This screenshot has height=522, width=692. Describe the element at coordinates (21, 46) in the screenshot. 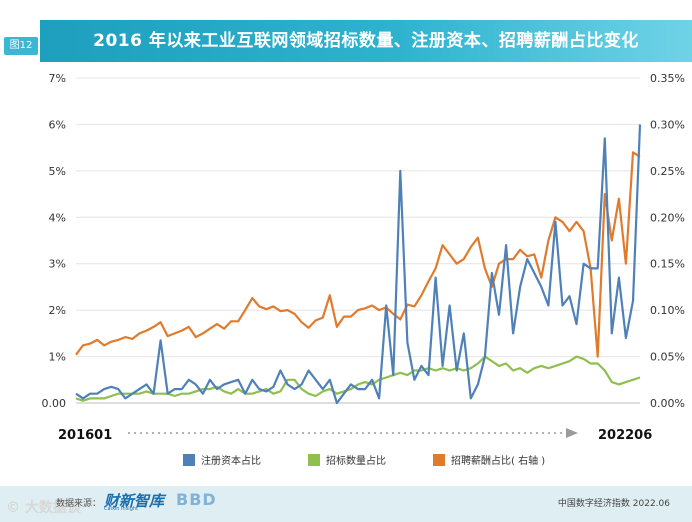

I see `figure-badge: 图12` at that location.